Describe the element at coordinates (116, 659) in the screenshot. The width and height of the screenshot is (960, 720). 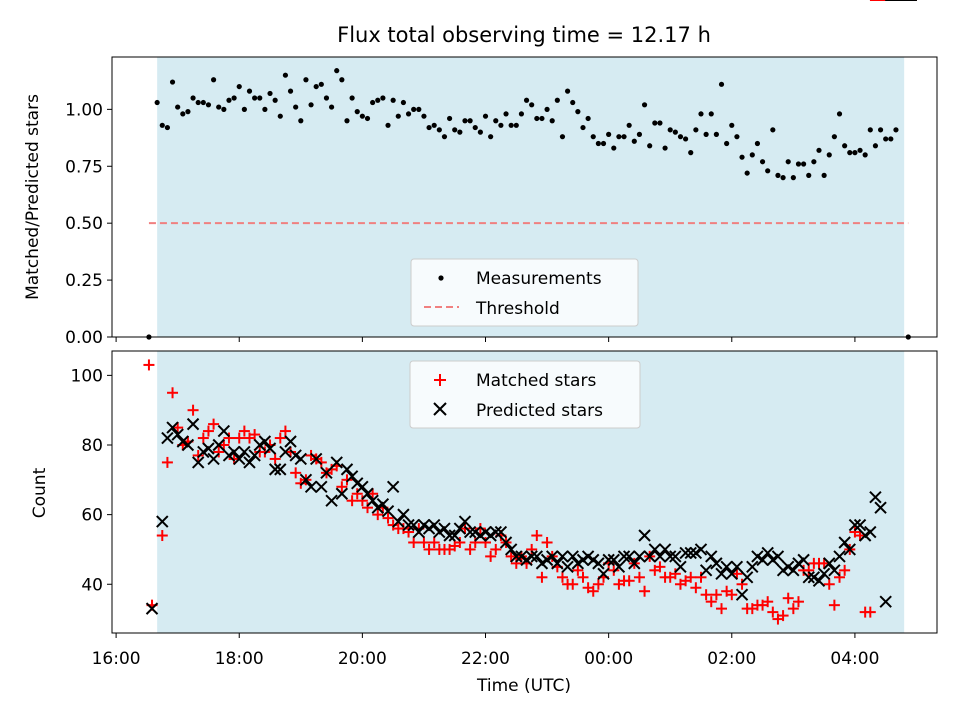
I see `x-tick-label: 16:00` at that location.